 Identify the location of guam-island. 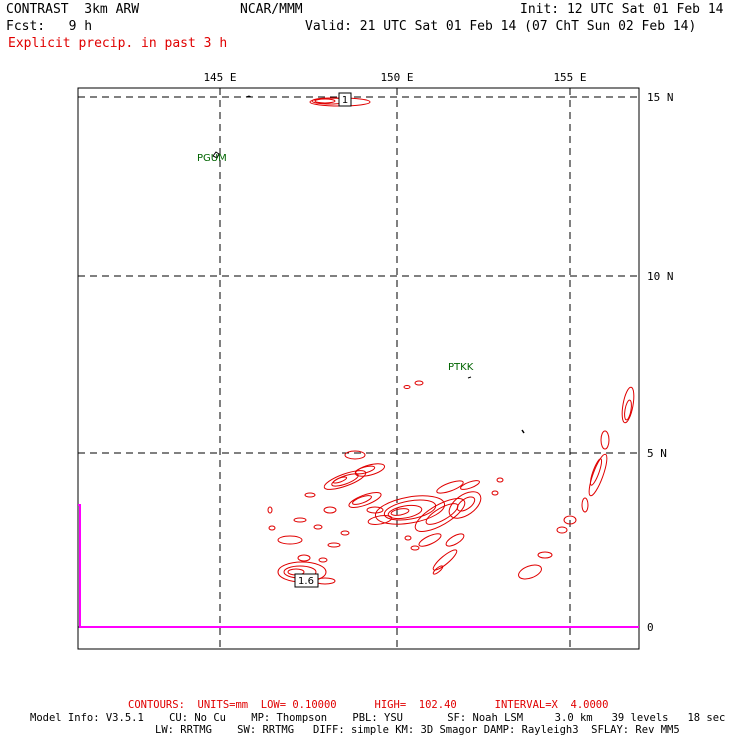
(216, 155).